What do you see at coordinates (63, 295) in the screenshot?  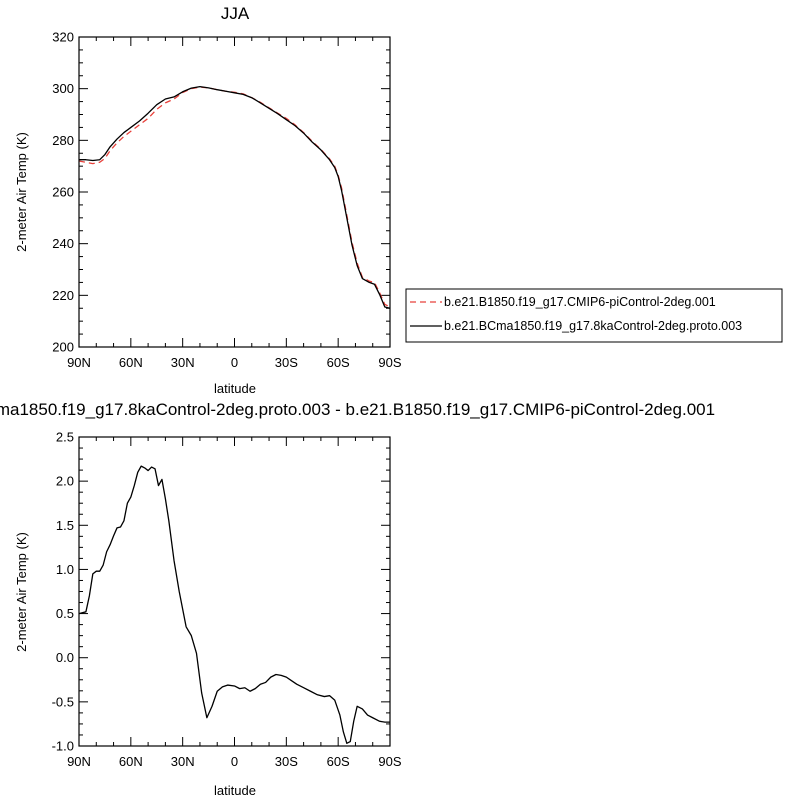 I see `top-y-tick-label: 220` at bounding box center [63, 295].